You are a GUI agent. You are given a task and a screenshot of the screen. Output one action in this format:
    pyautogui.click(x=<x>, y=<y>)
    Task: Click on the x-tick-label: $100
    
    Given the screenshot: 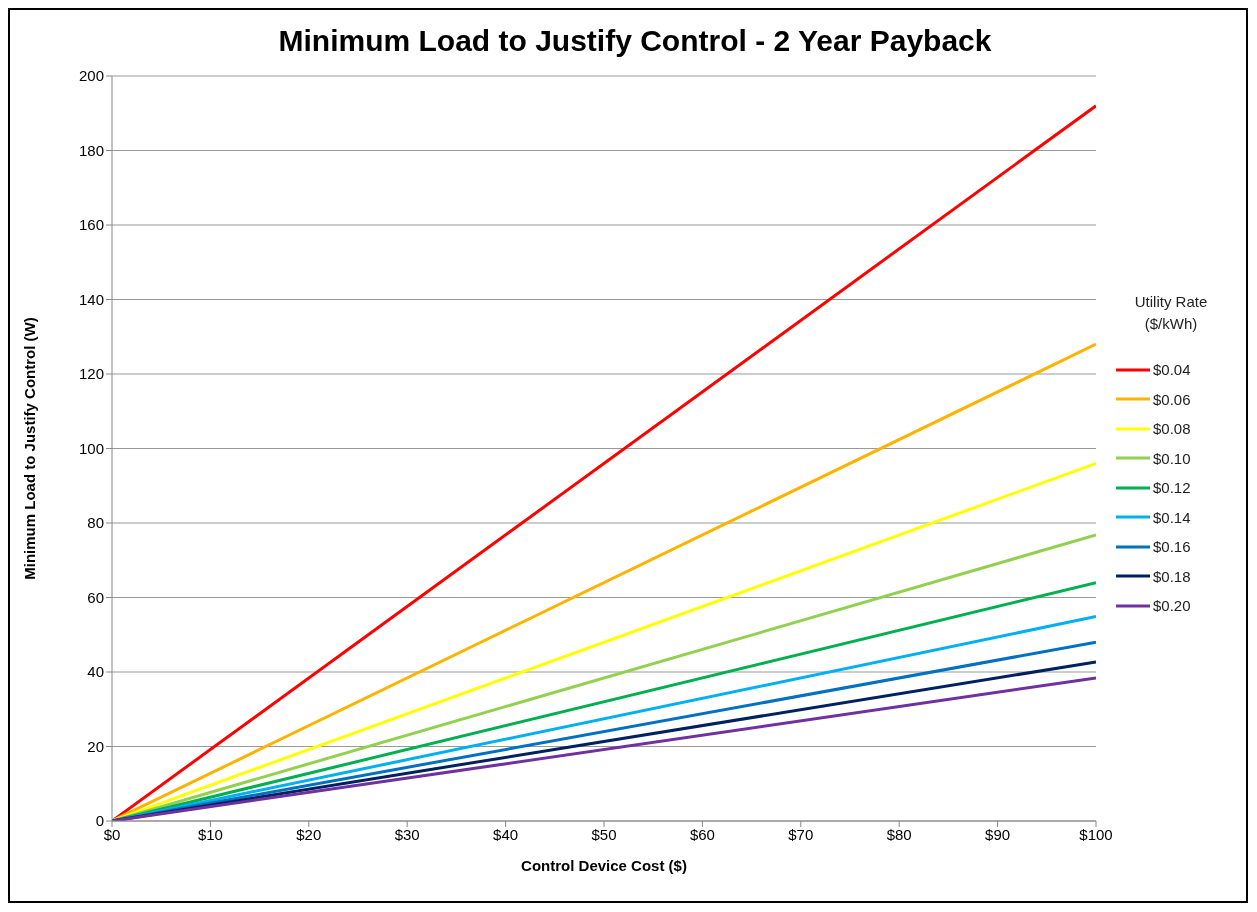 What is the action you would take?
    pyautogui.click(x=1096, y=834)
    